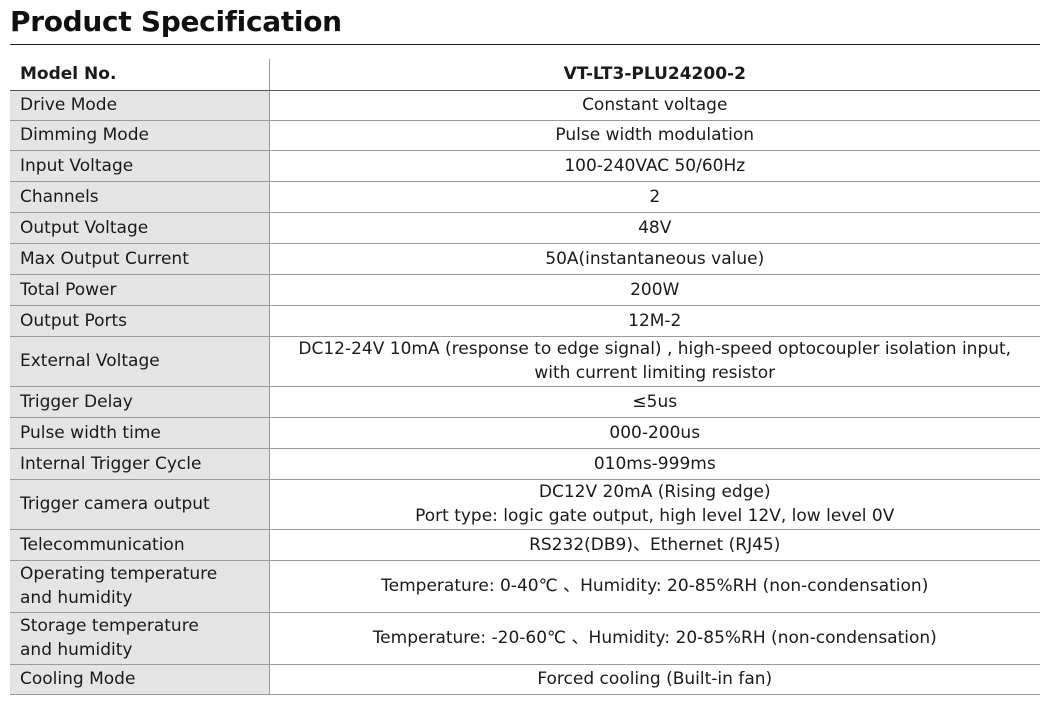 The height and width of the screenshot is (717, 1060). Describe the element at coordinates (654, 492) in the screenshot. I see `spec-value-line: DC12V 20mA (Rising edge)` at that location.